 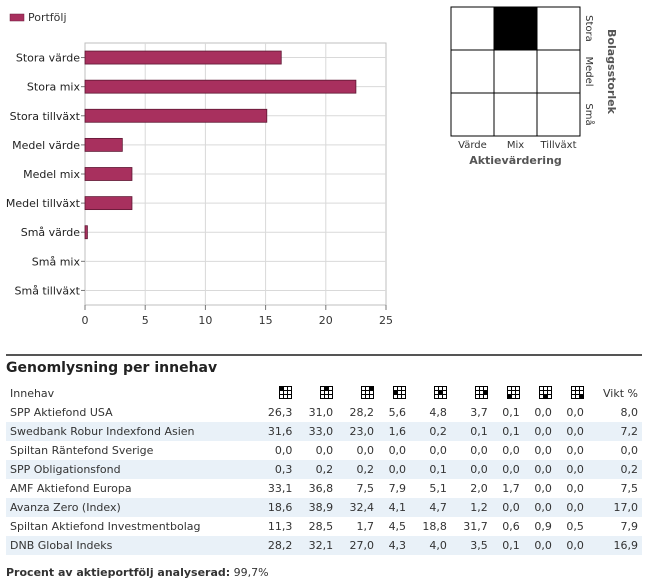 What do you see at coordinates (629, 412) in the screenshot?
I see `weight-cell: 8,0` at bounding box center [629, 412].